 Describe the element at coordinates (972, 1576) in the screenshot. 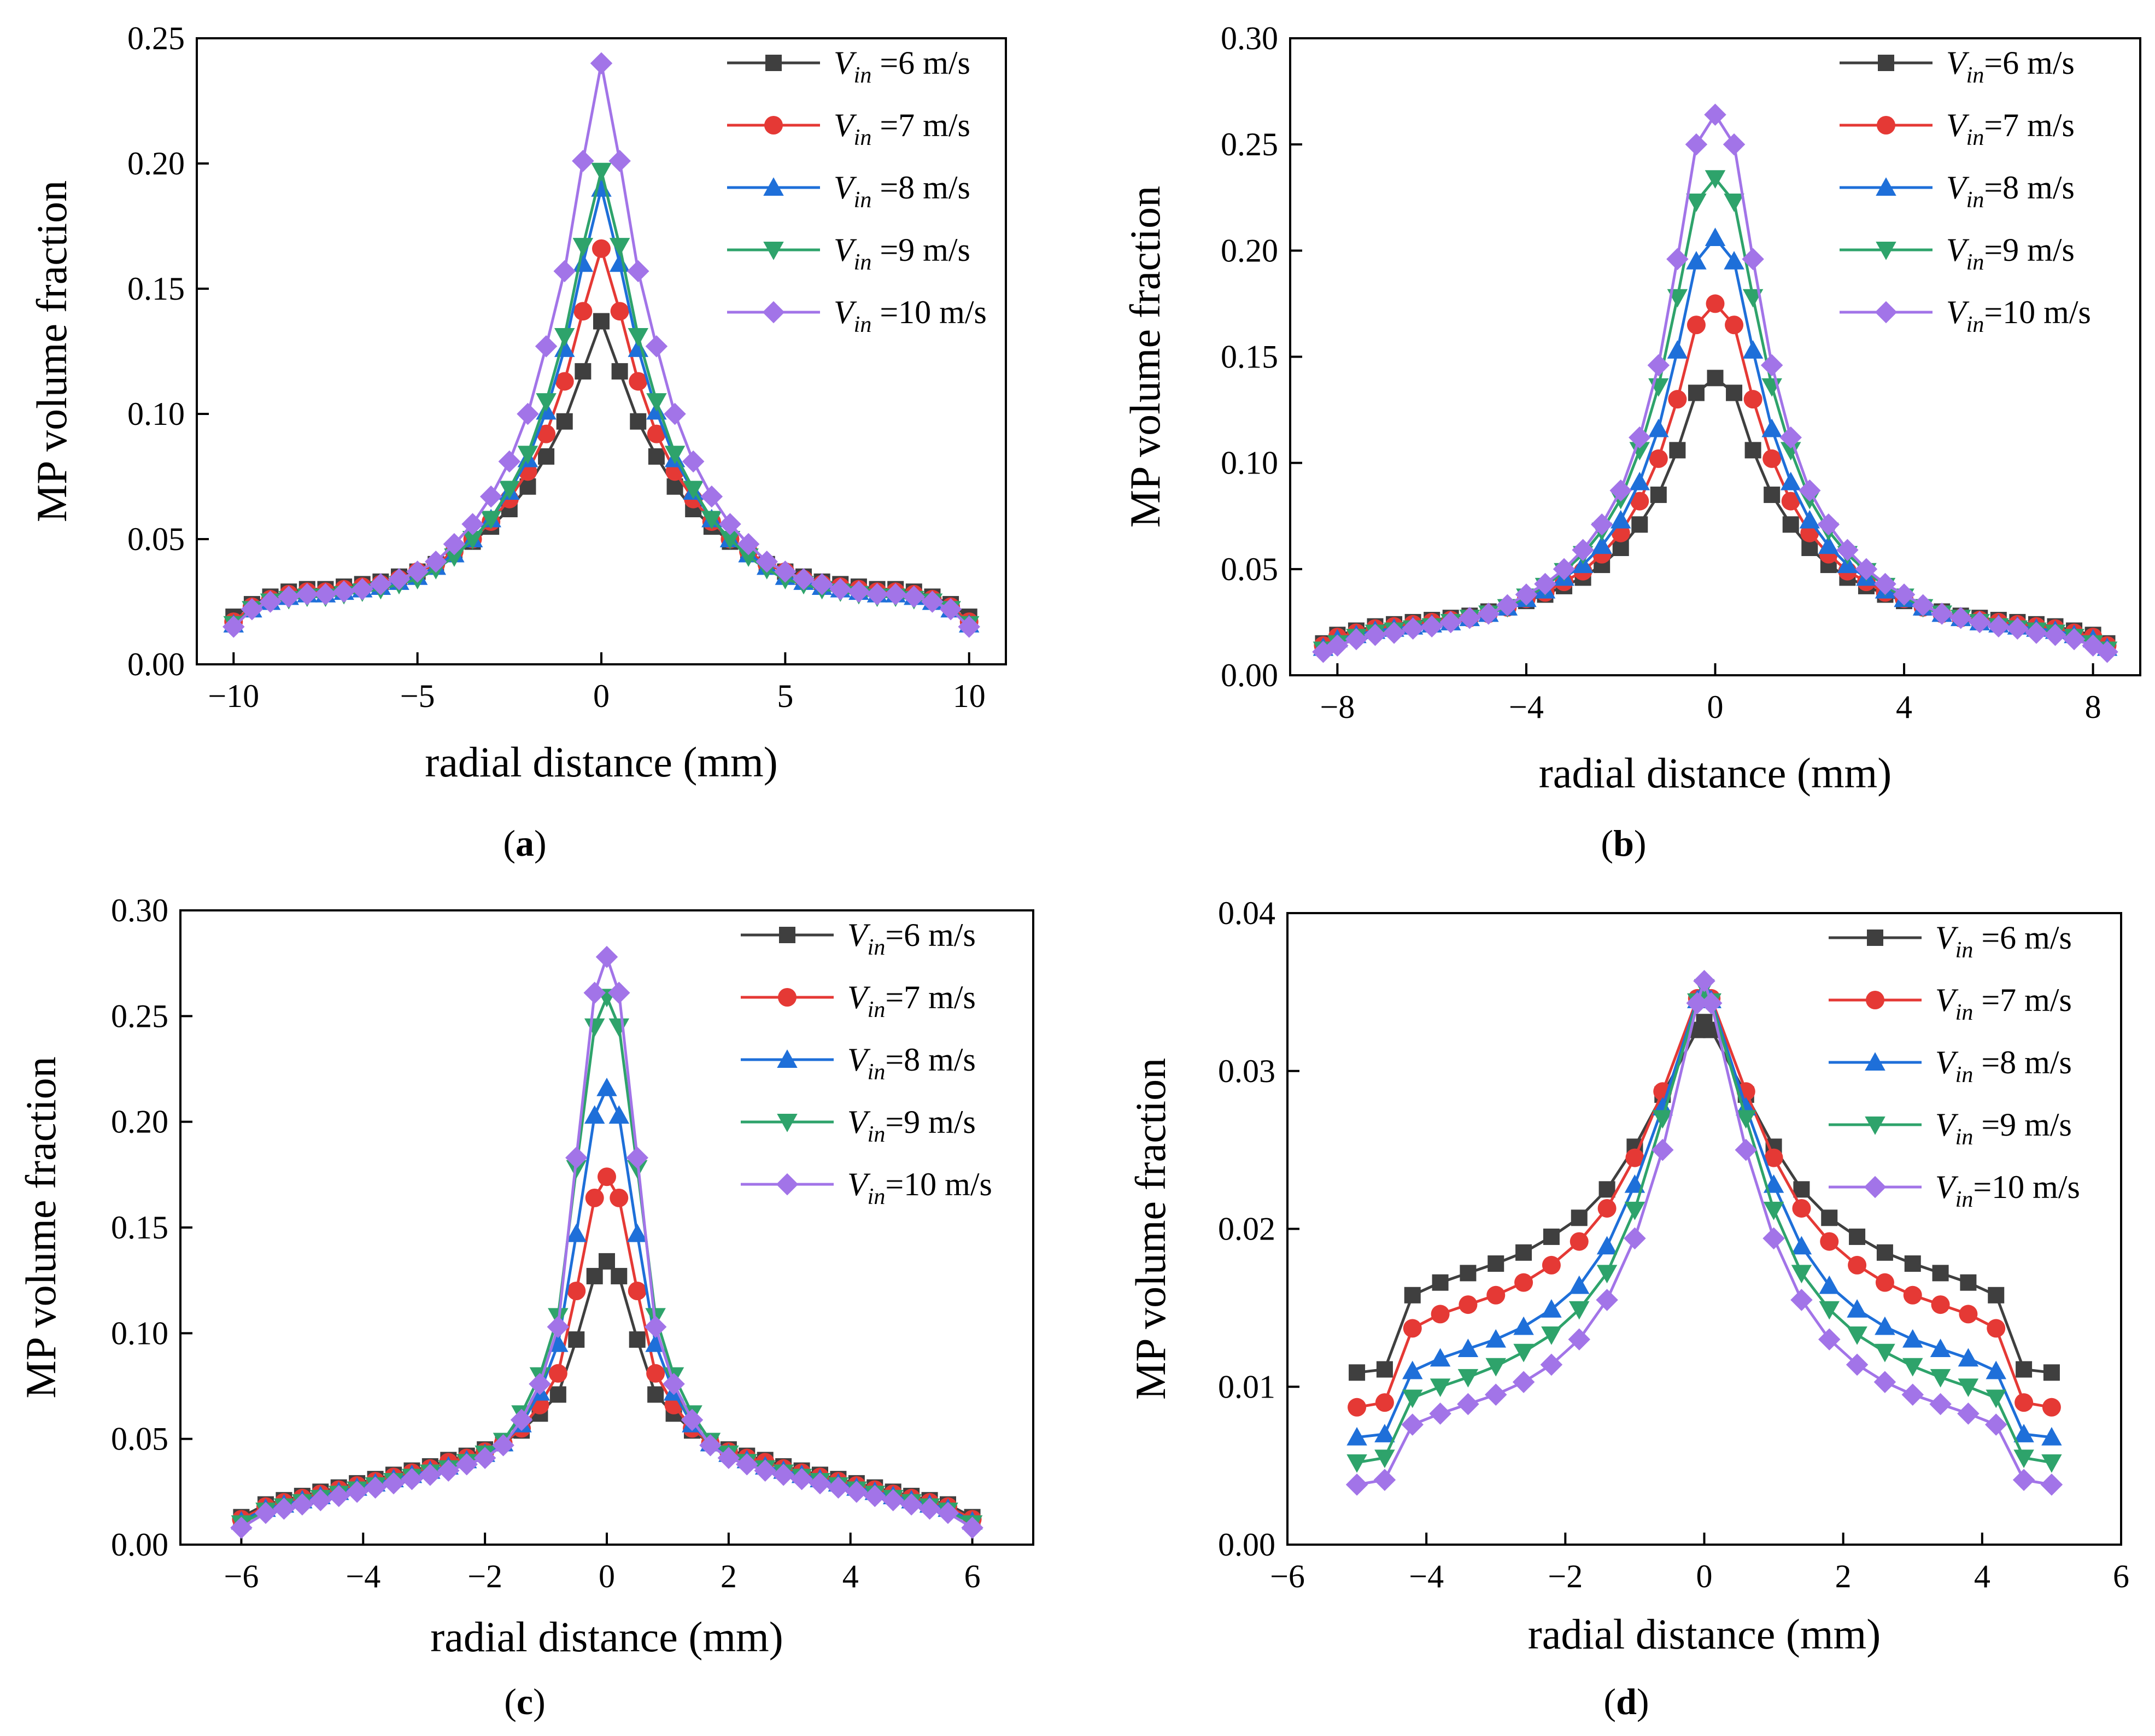

I see `x-tick-label: 6` at that location.